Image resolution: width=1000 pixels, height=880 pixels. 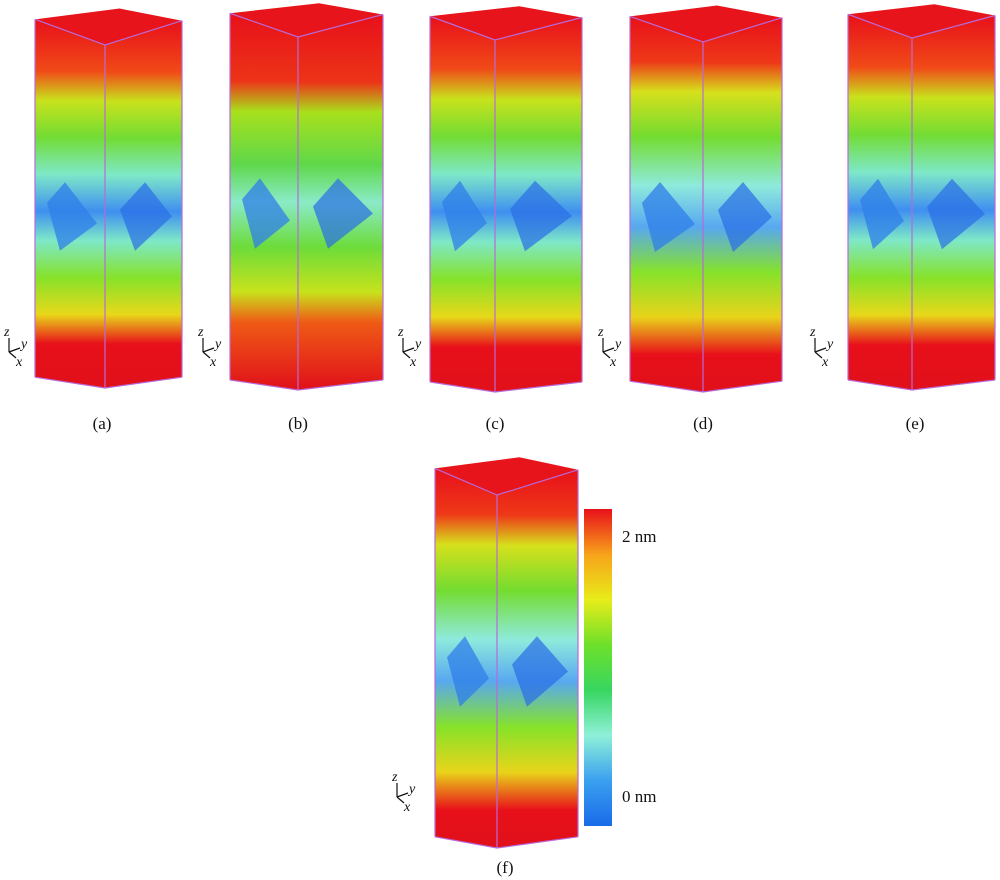 I want to click on colorbar-min-label: 0 nm, so click(x=639, y=796).